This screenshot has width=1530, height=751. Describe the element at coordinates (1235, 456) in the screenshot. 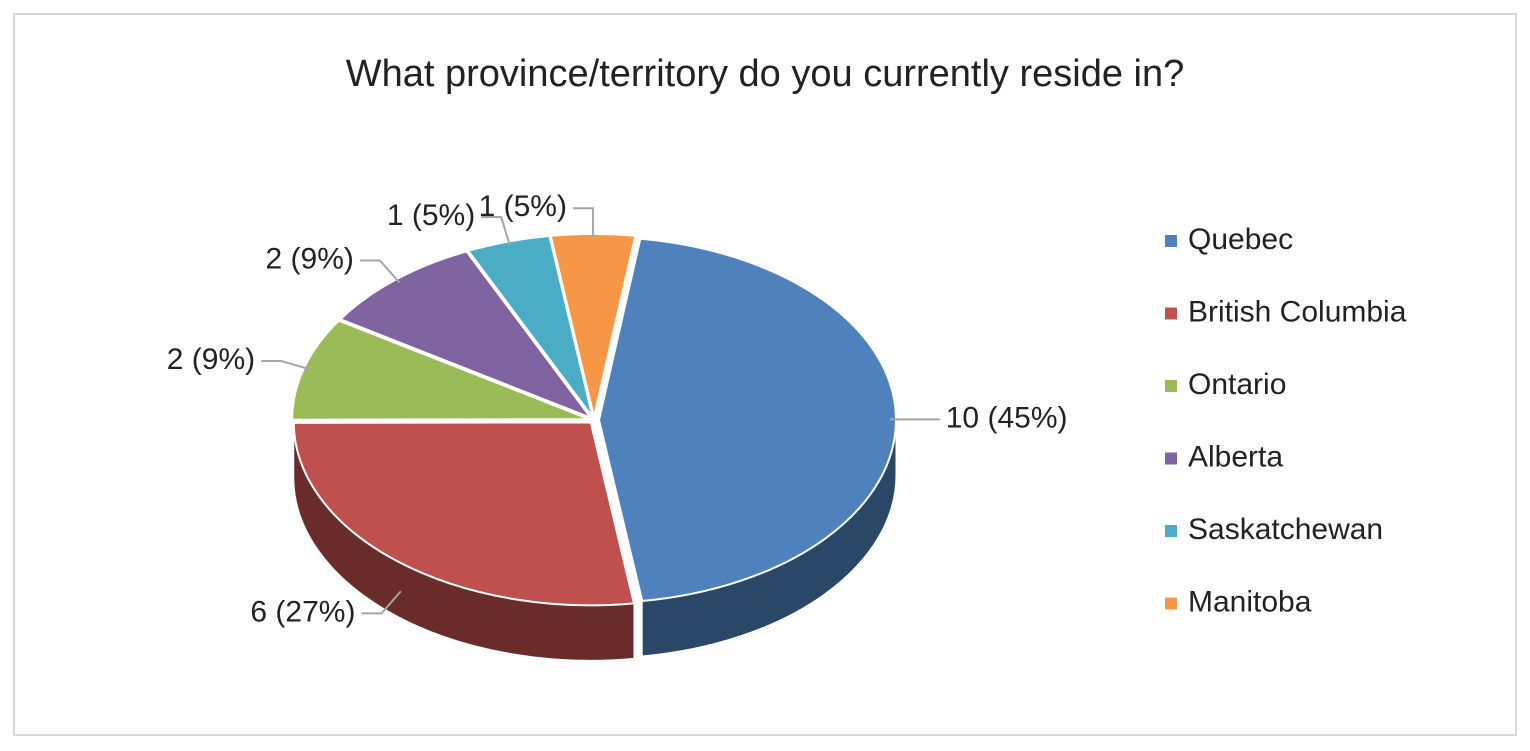

I see `legend-label: Alberta` at that location.